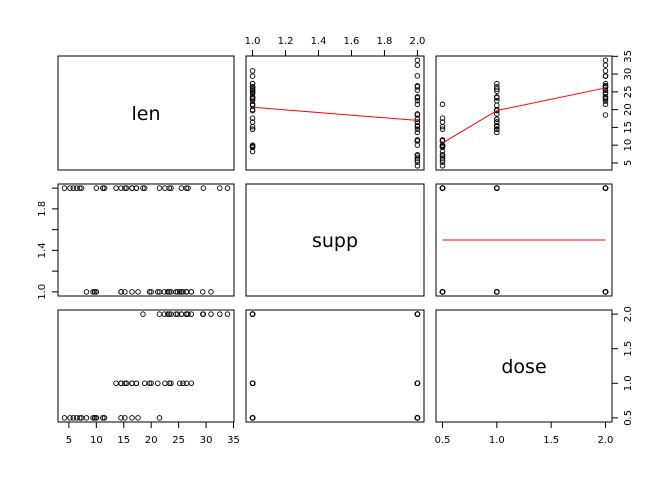 The height and width of the screenshot is (480, 672). What do you see at coordinates (628, 109) in the screenshot?
I see `tick-label: 20` at bounding box center [628, 109].